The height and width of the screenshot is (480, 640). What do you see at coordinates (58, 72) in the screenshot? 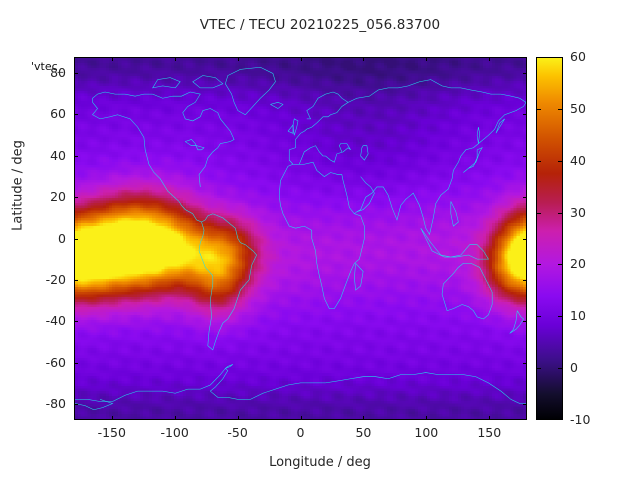
I see `y-tick-label: 80` at bounding box center [58, 72].